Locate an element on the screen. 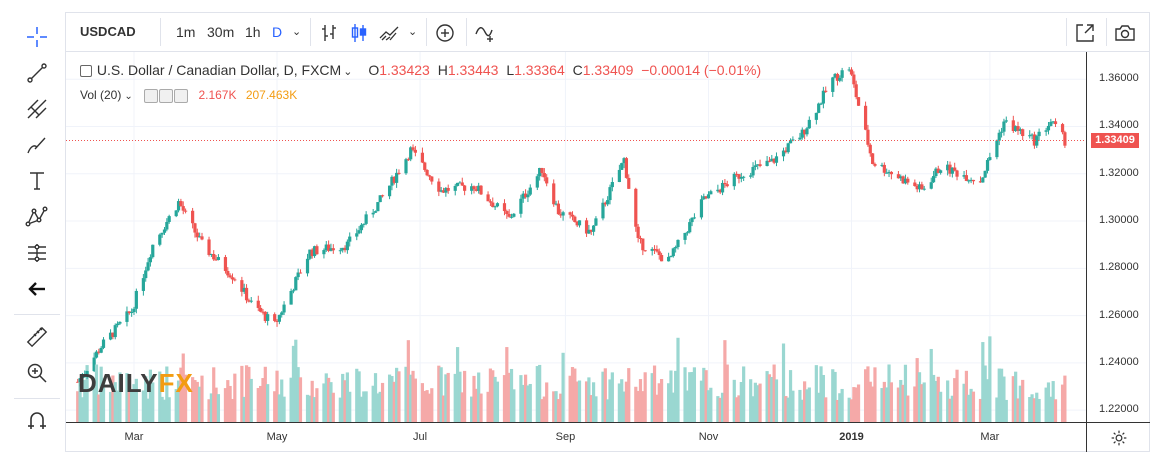 The image size is (1158, 457). volume-dropdown-icon: ⌄ is located at coordinates (128, 96).